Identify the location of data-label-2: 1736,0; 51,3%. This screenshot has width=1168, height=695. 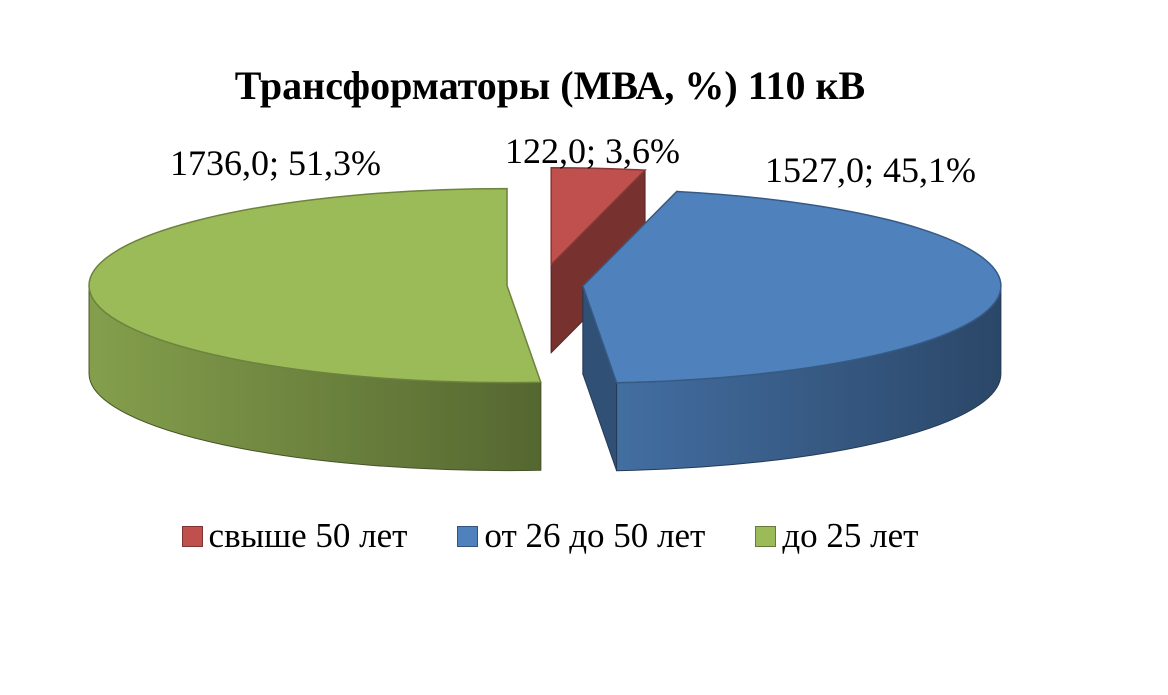
(275, 163).